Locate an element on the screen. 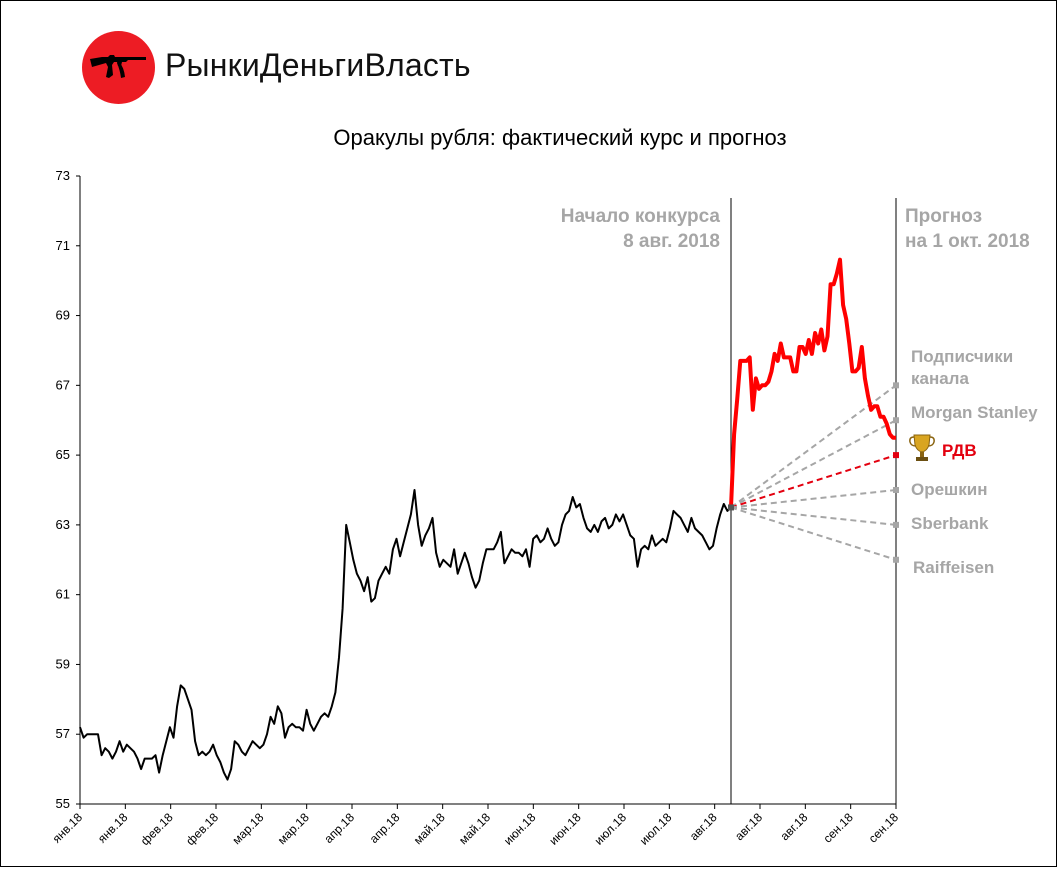 This screenshot has width=1059, height=869. trophy-handle-right is located at coordinates (931, 441).